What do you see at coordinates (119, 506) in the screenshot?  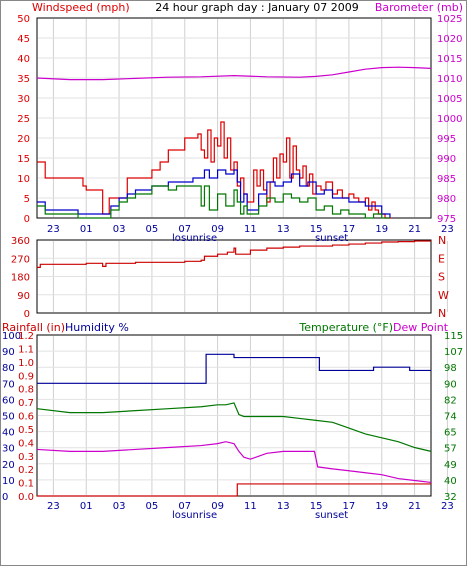 I see `hour-label: 03` at bounding box center [119, 506].